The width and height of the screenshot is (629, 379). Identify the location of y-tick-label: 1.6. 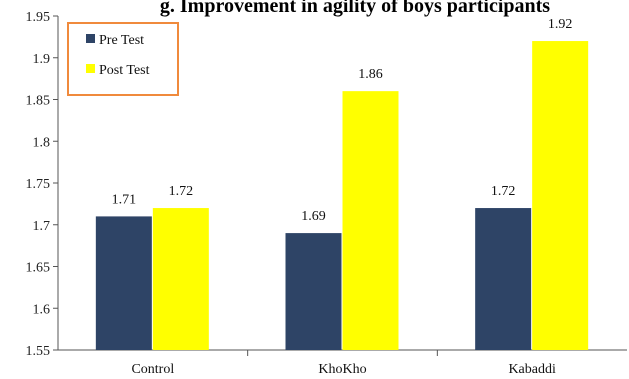
(42, 309).